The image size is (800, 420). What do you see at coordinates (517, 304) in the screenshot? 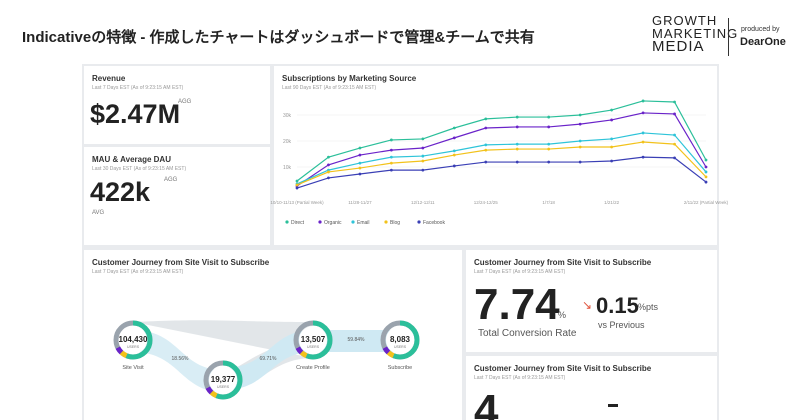
I see `metric-value: 7.74` at bounding box center [517, 304].